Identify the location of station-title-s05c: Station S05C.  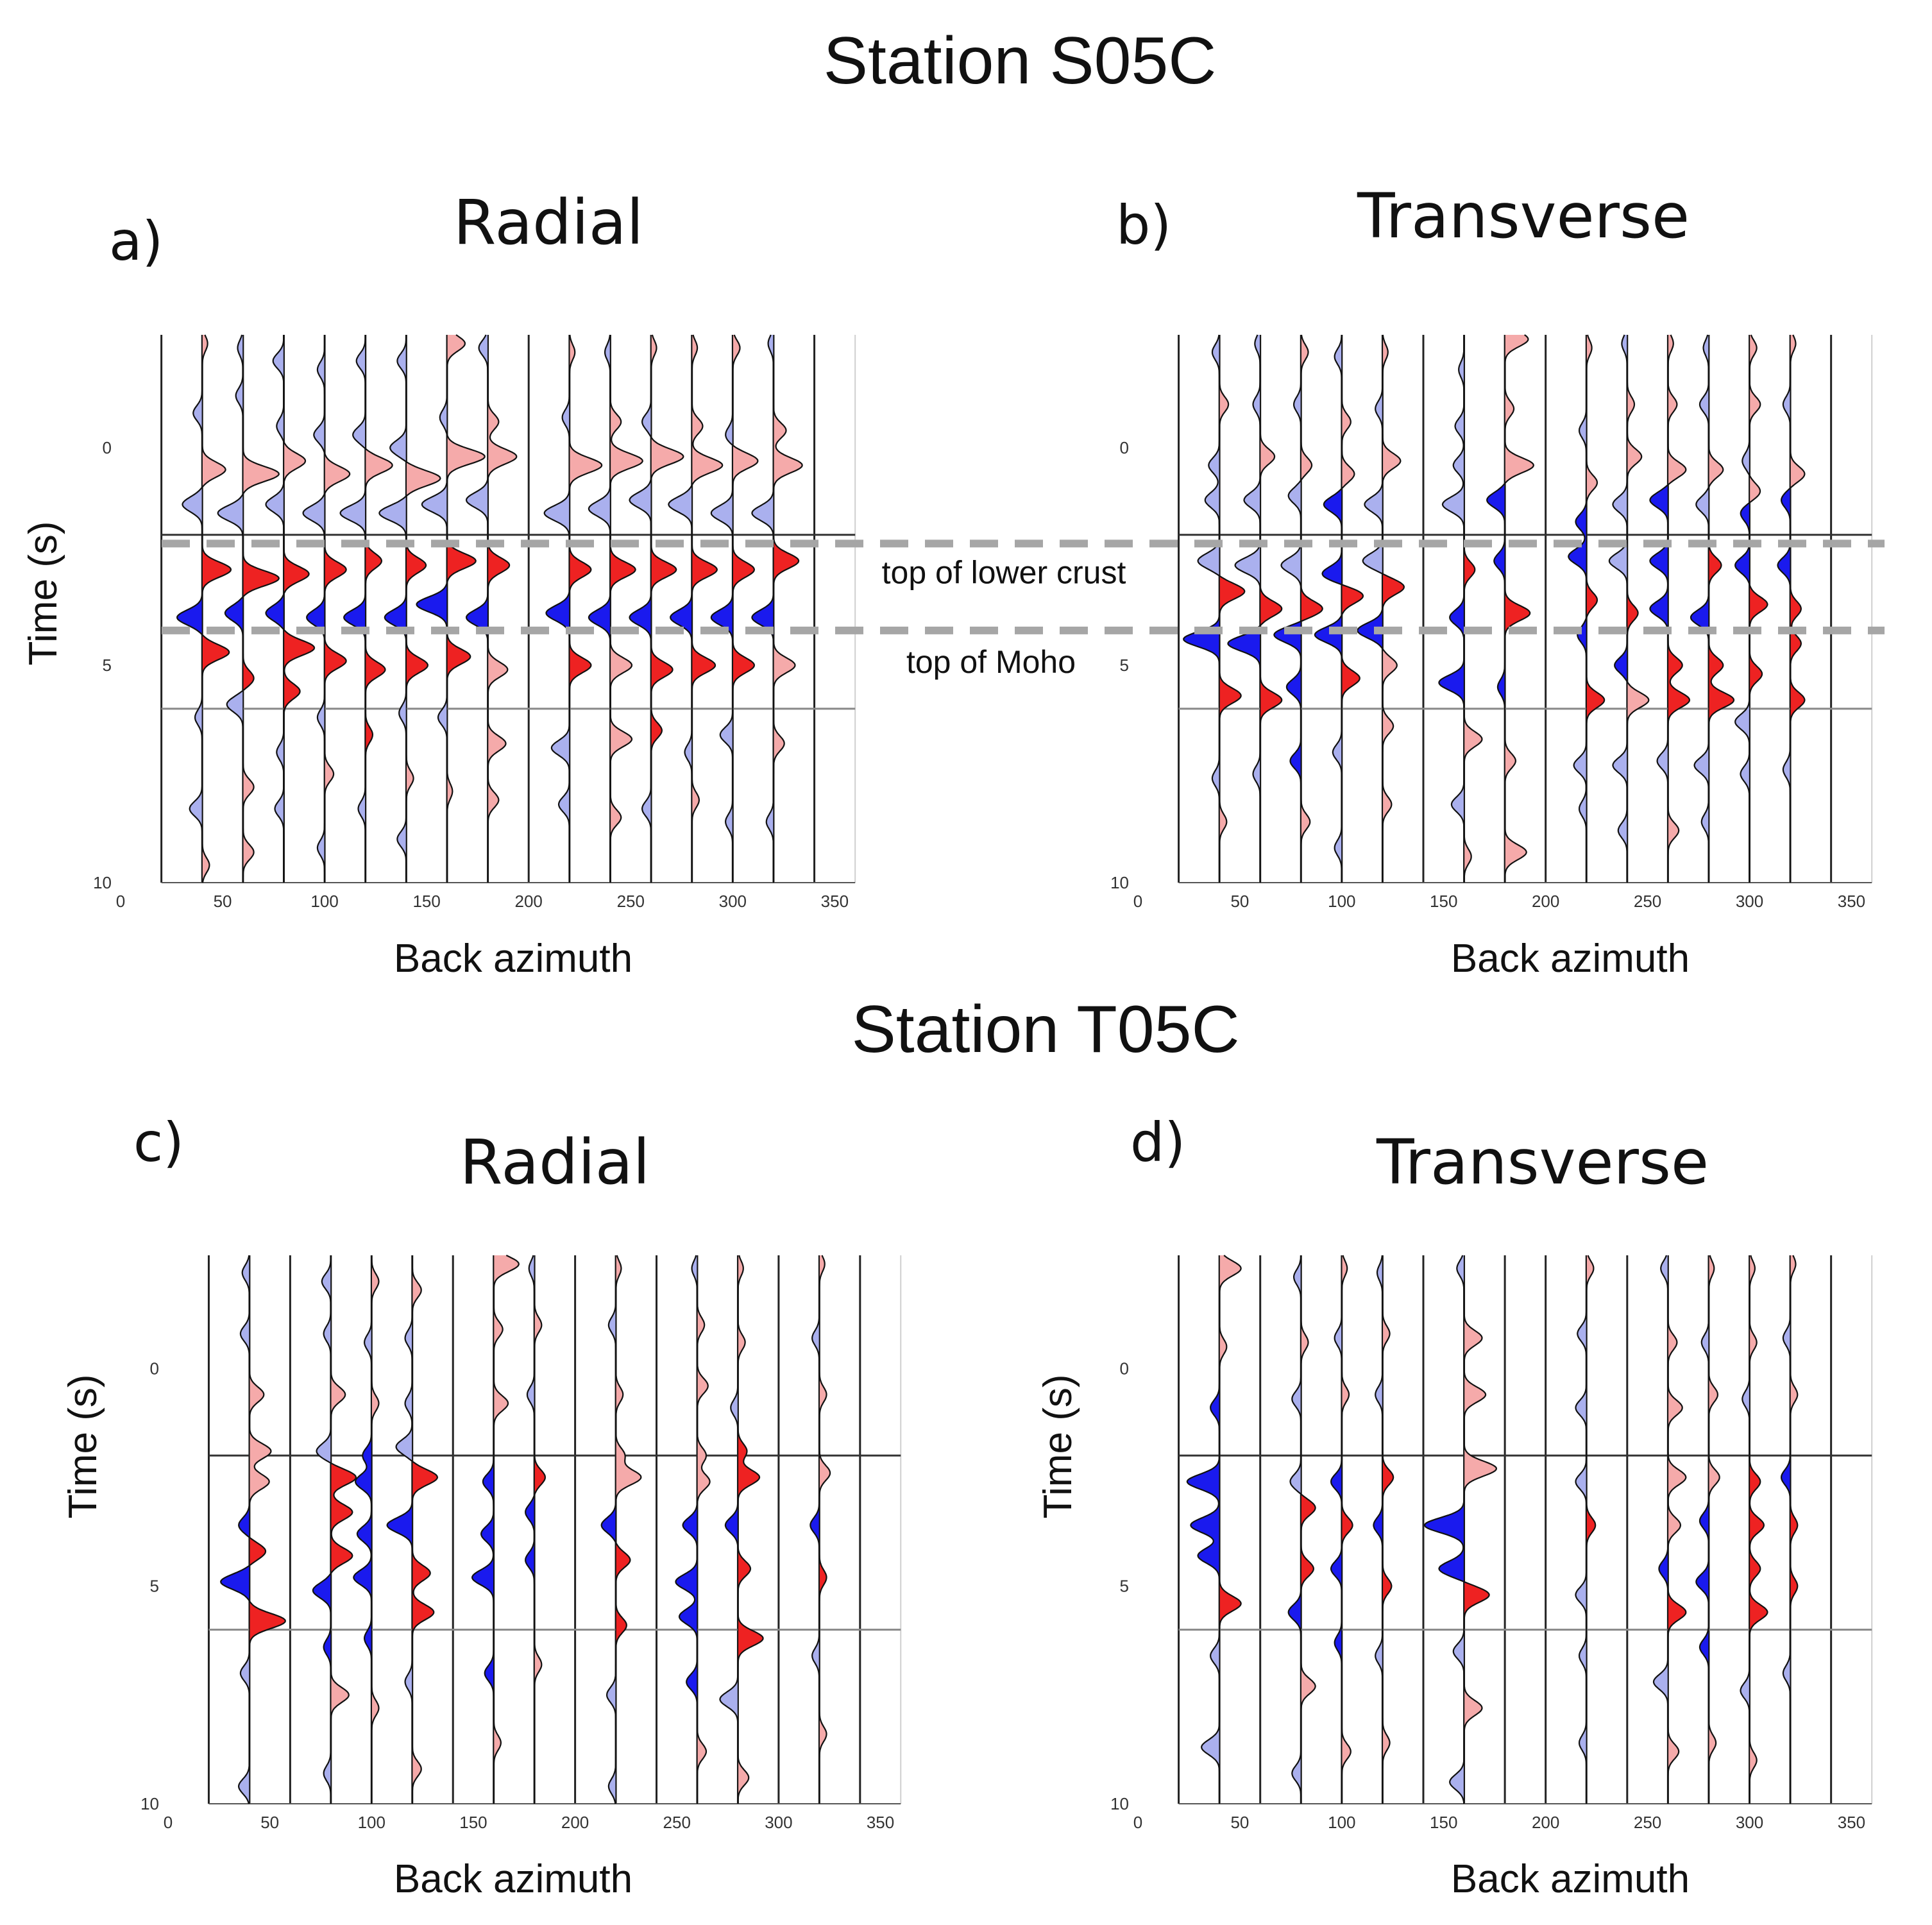
(1020, 61).